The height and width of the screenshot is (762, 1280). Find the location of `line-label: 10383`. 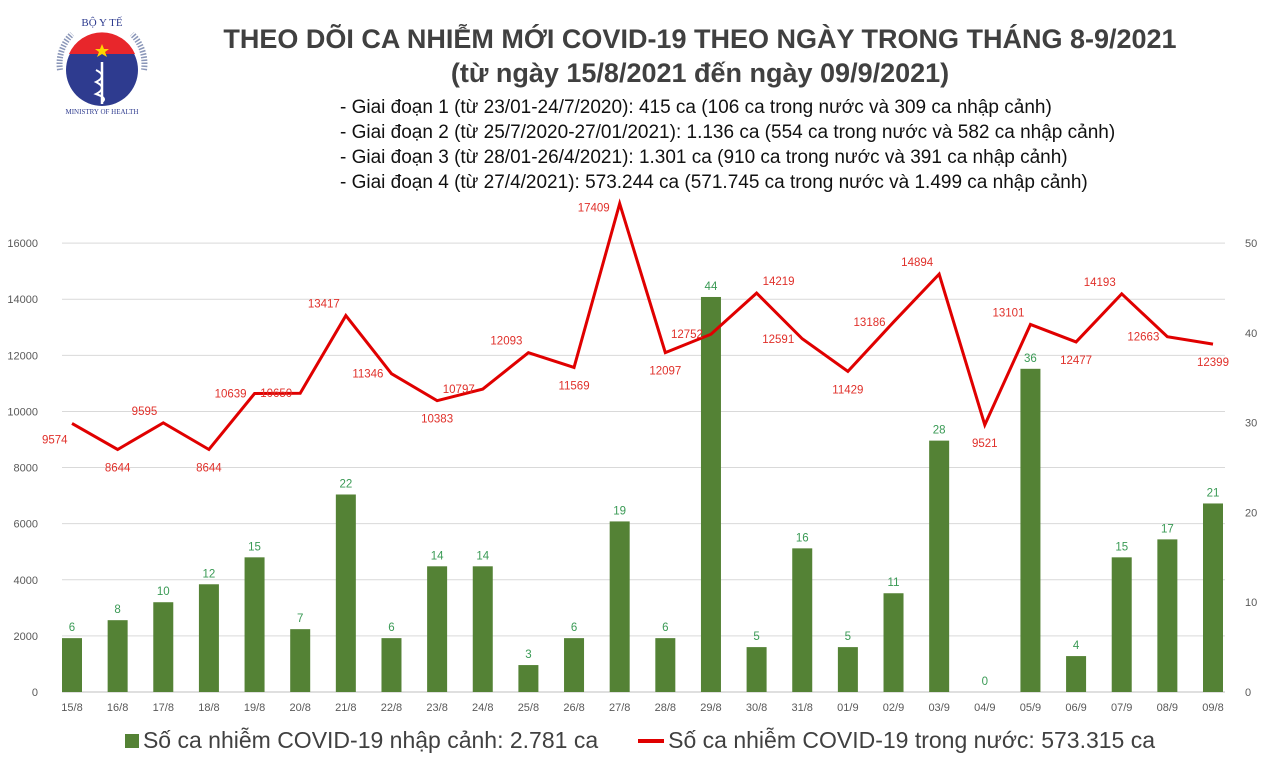

line-label: 10383 is located at coordinates (437, 420).